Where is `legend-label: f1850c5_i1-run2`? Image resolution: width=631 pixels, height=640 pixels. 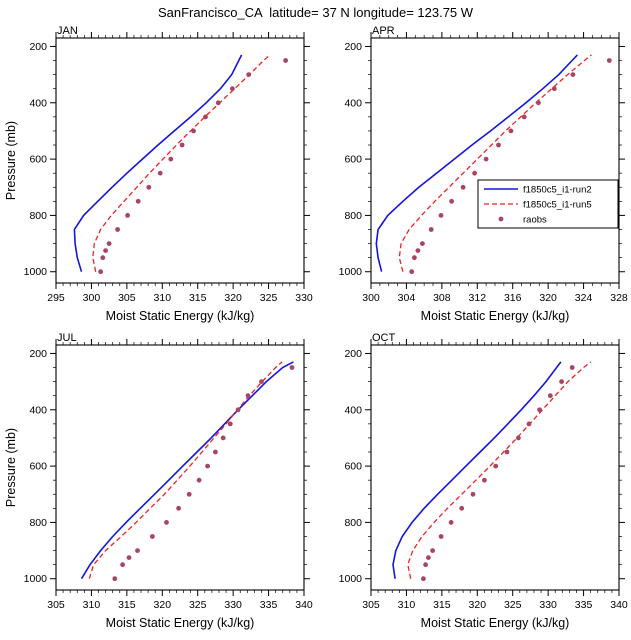 legend-label: f1850c5_i1-run2 is located at coordinates (557, 189).